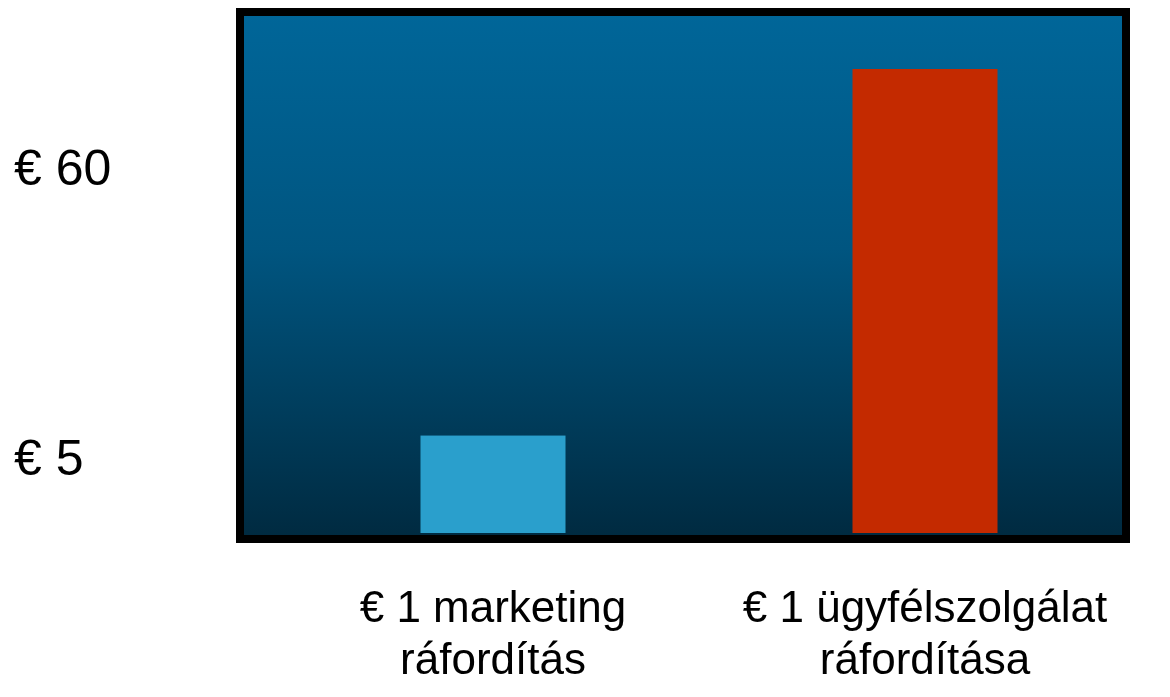  I want to click on x-tick-label: € 1 ügyfélszolgálat ráfordítása, so click(925, 632).